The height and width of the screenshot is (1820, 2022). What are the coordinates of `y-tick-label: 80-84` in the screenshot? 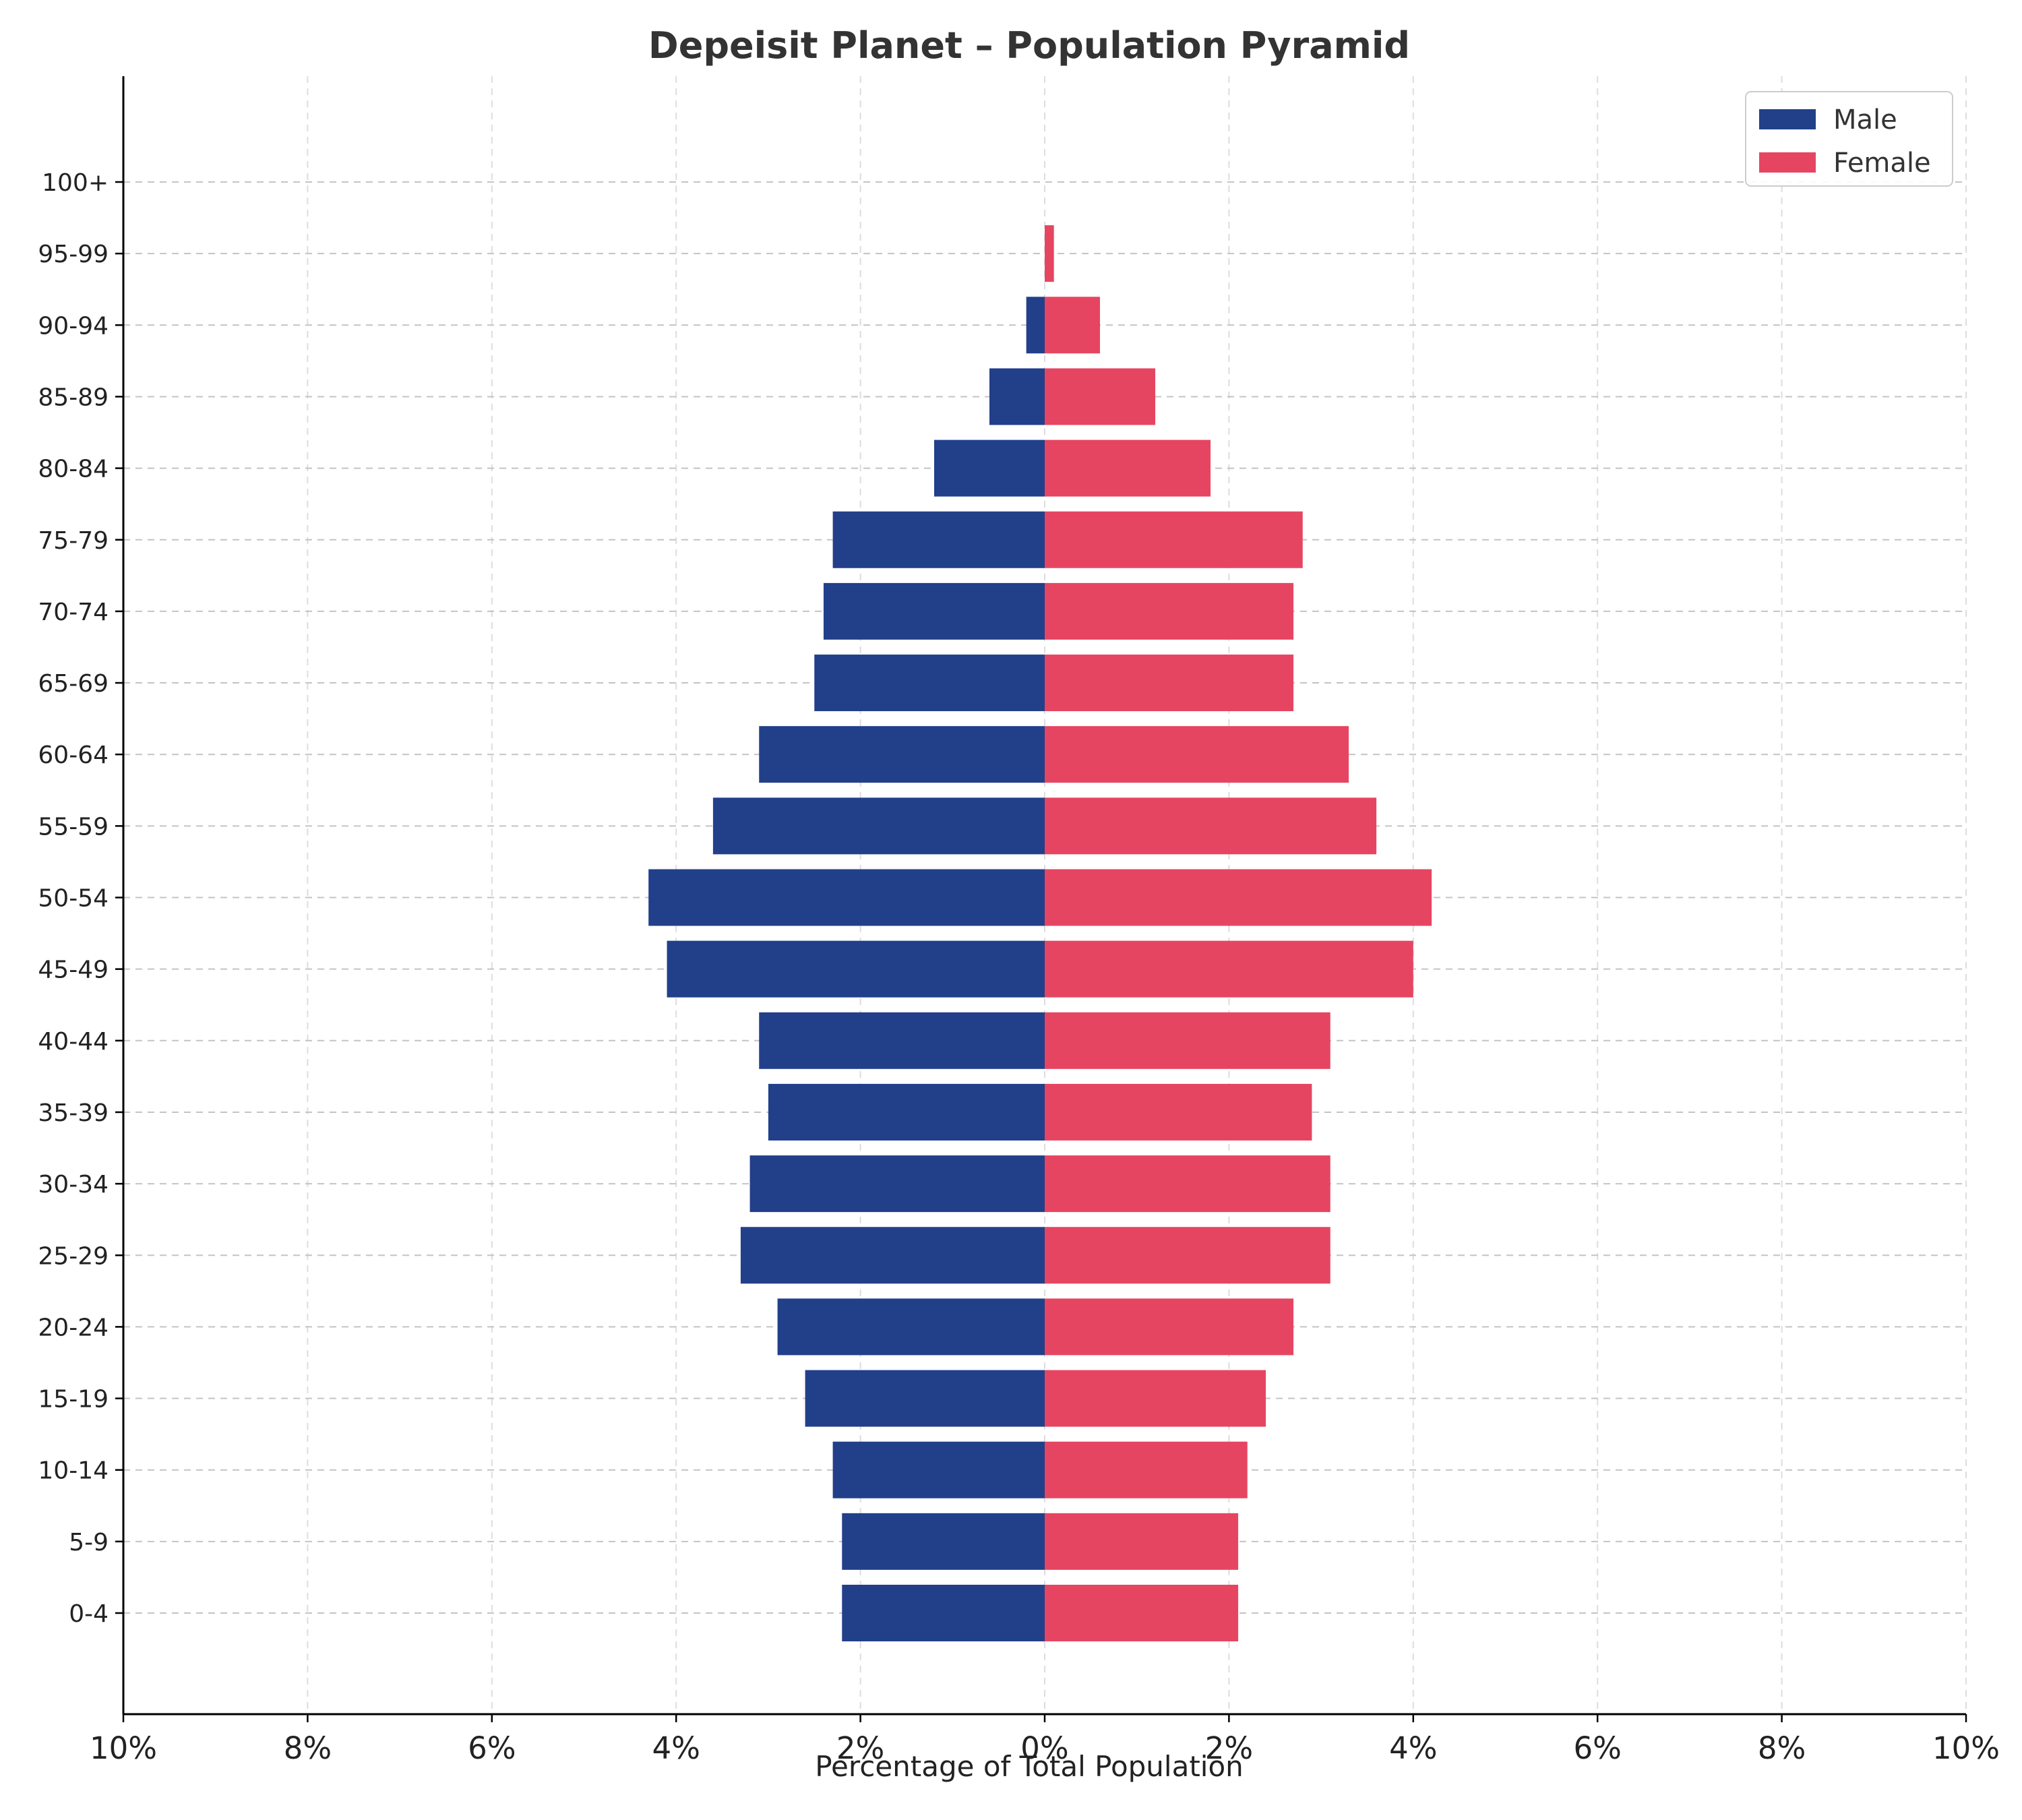 It's located at (73, 469).